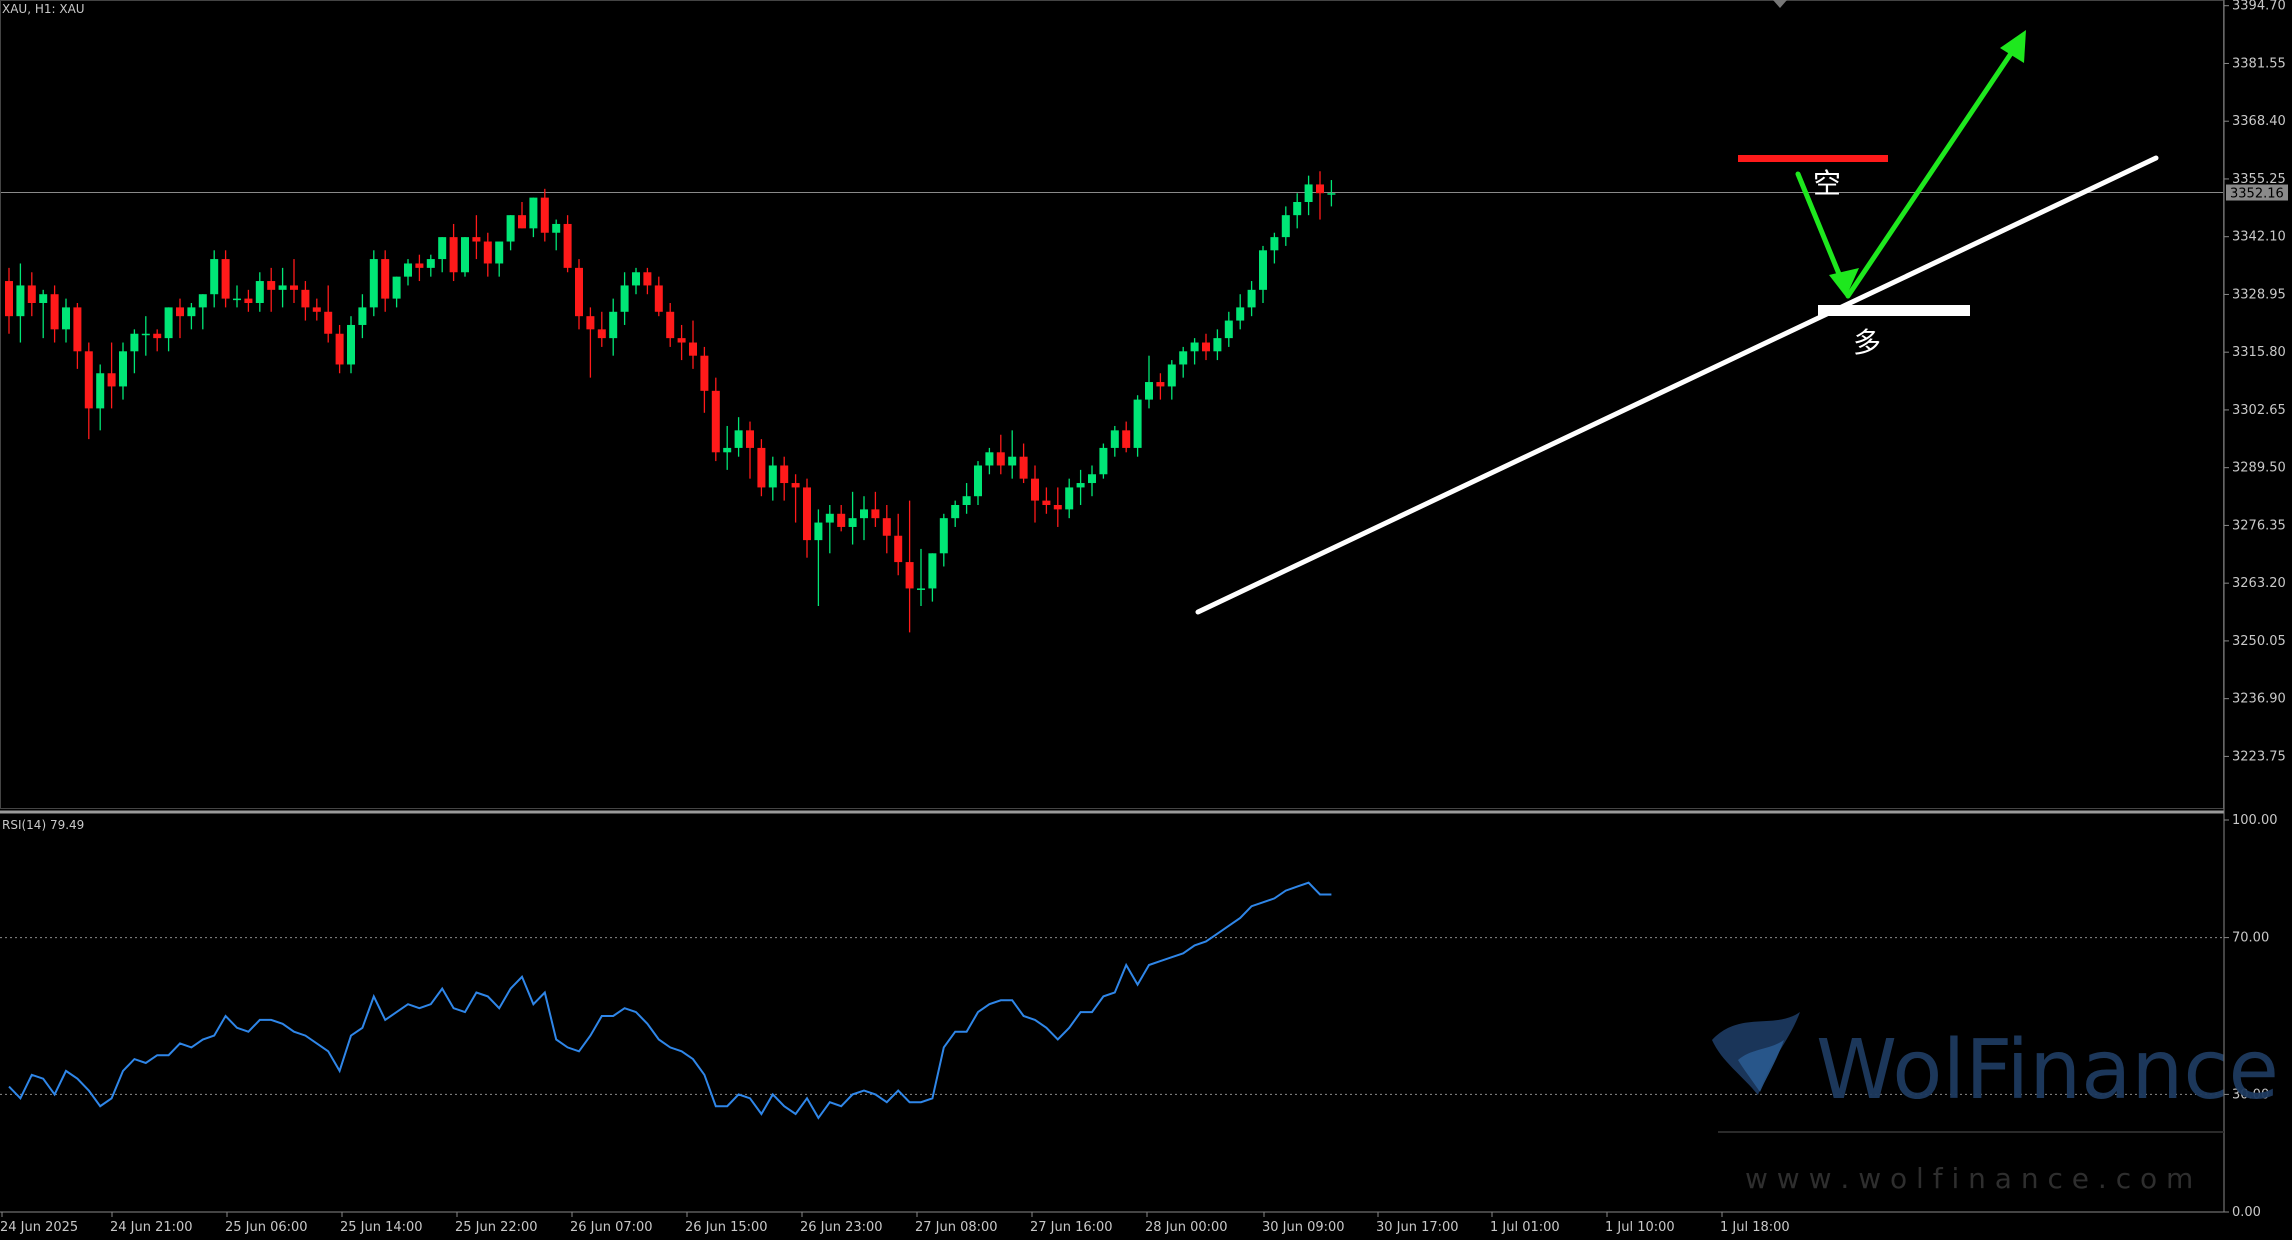 The image size is (2292, 1240). I want to click on watermark-brand: WolFinance, so click(2047, 1070).